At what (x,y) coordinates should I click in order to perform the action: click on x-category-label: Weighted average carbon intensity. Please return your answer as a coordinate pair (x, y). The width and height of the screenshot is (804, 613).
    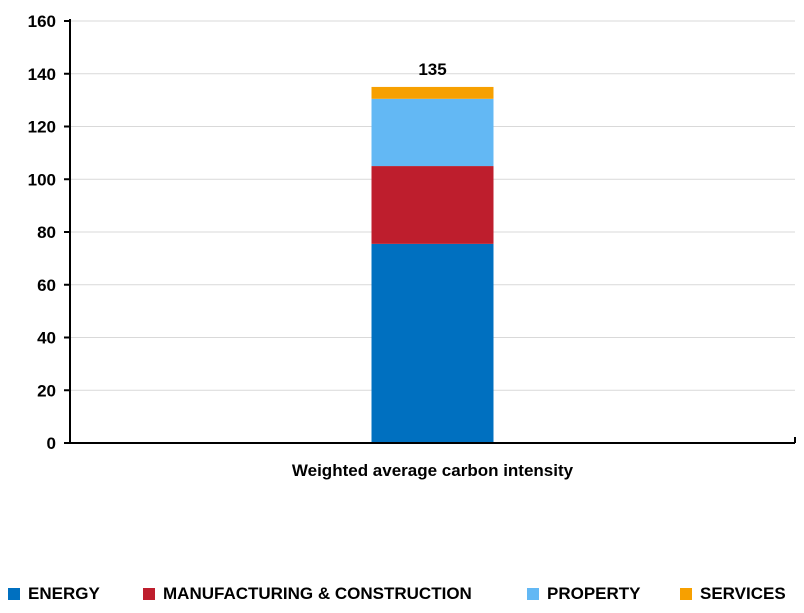
    Looking at the image, I should click on (433, 470).